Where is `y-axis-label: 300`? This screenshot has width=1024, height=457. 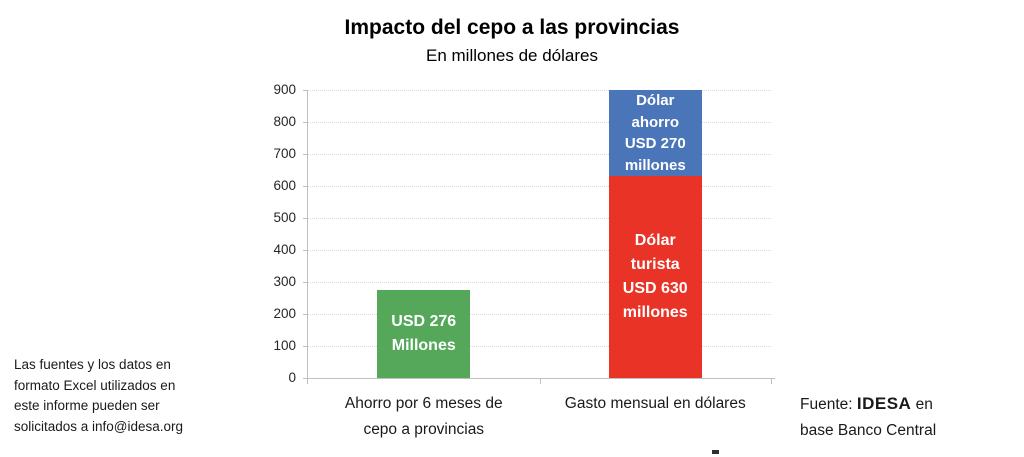
y-axis-label: 300 is located at coordinates (284, 281).